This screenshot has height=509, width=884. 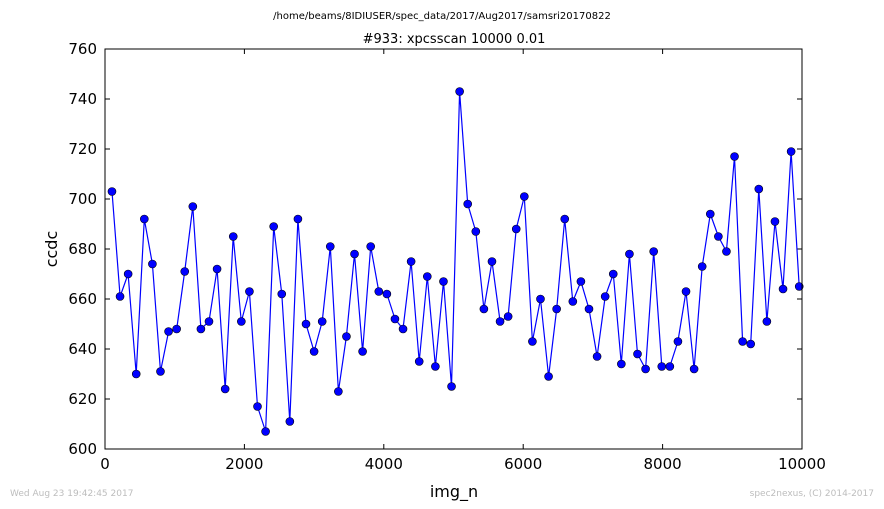 What do you see at coordinates (82, 49) in the screenshot?
I see `y-tick-label: 760` at bounding box center [82, 49].